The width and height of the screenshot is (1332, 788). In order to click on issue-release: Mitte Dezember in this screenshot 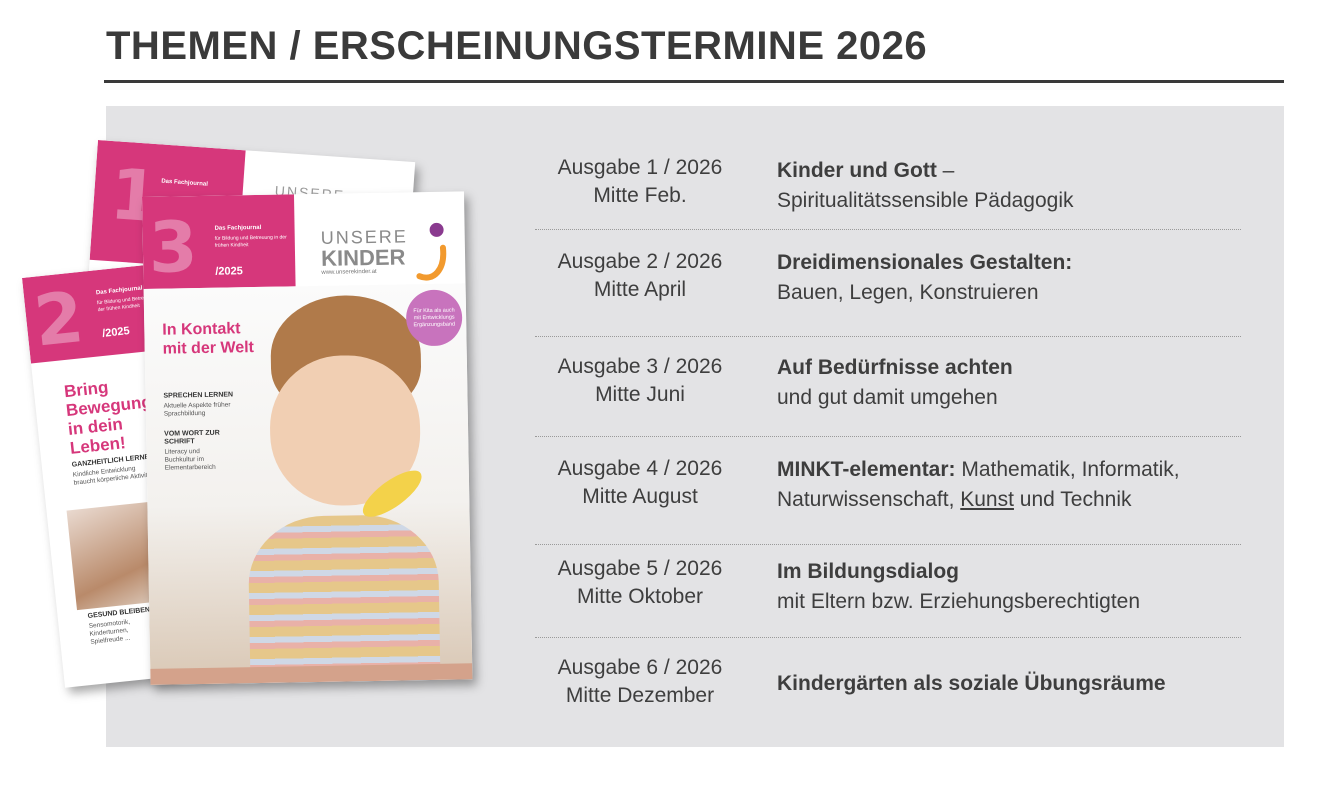, I will do `click(640, 695)`.